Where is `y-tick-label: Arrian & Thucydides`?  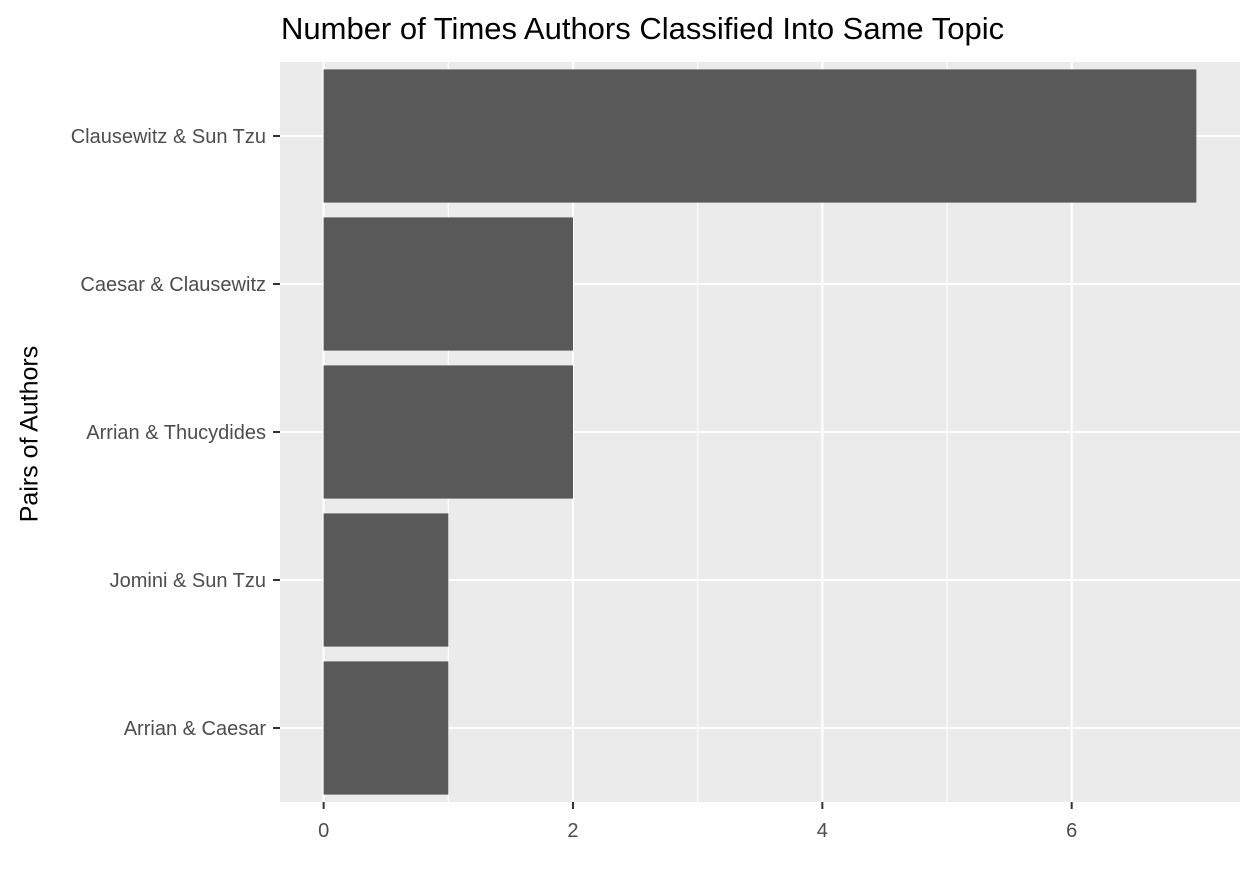 y-tick-label: Arrian & Thucydides is located at coordinates (176, 433).